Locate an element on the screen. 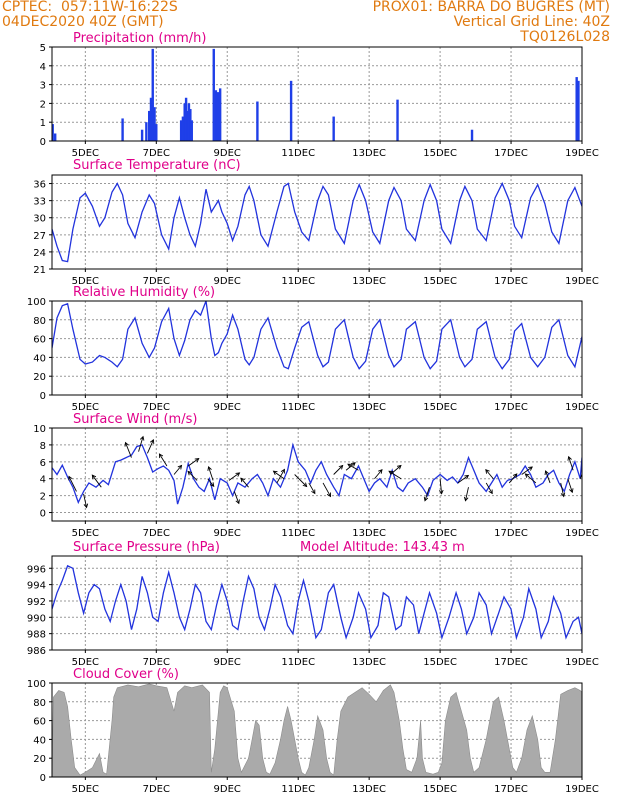 This screenshot has width=618, height=800. y-tick-label: 21 is located at coordinates (39, 270).